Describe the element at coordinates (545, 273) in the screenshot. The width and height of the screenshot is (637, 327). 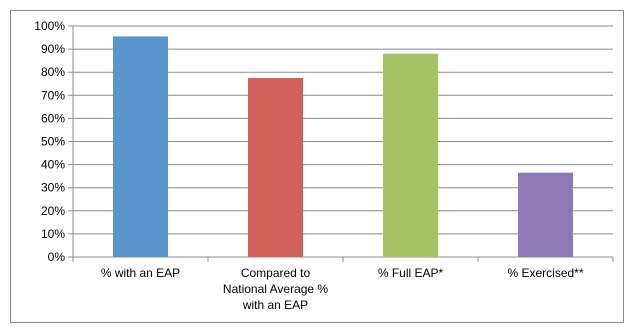
I see `x-tick-label: % Exercised**` at that location.